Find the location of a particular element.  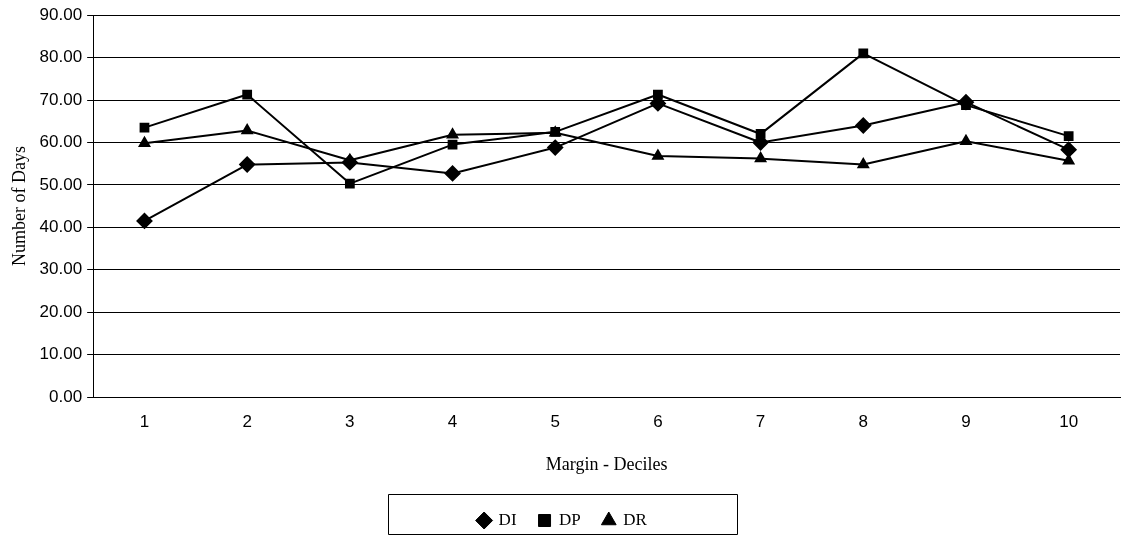

y-tick-label: 50.00 is located at coordinates (61, 184).